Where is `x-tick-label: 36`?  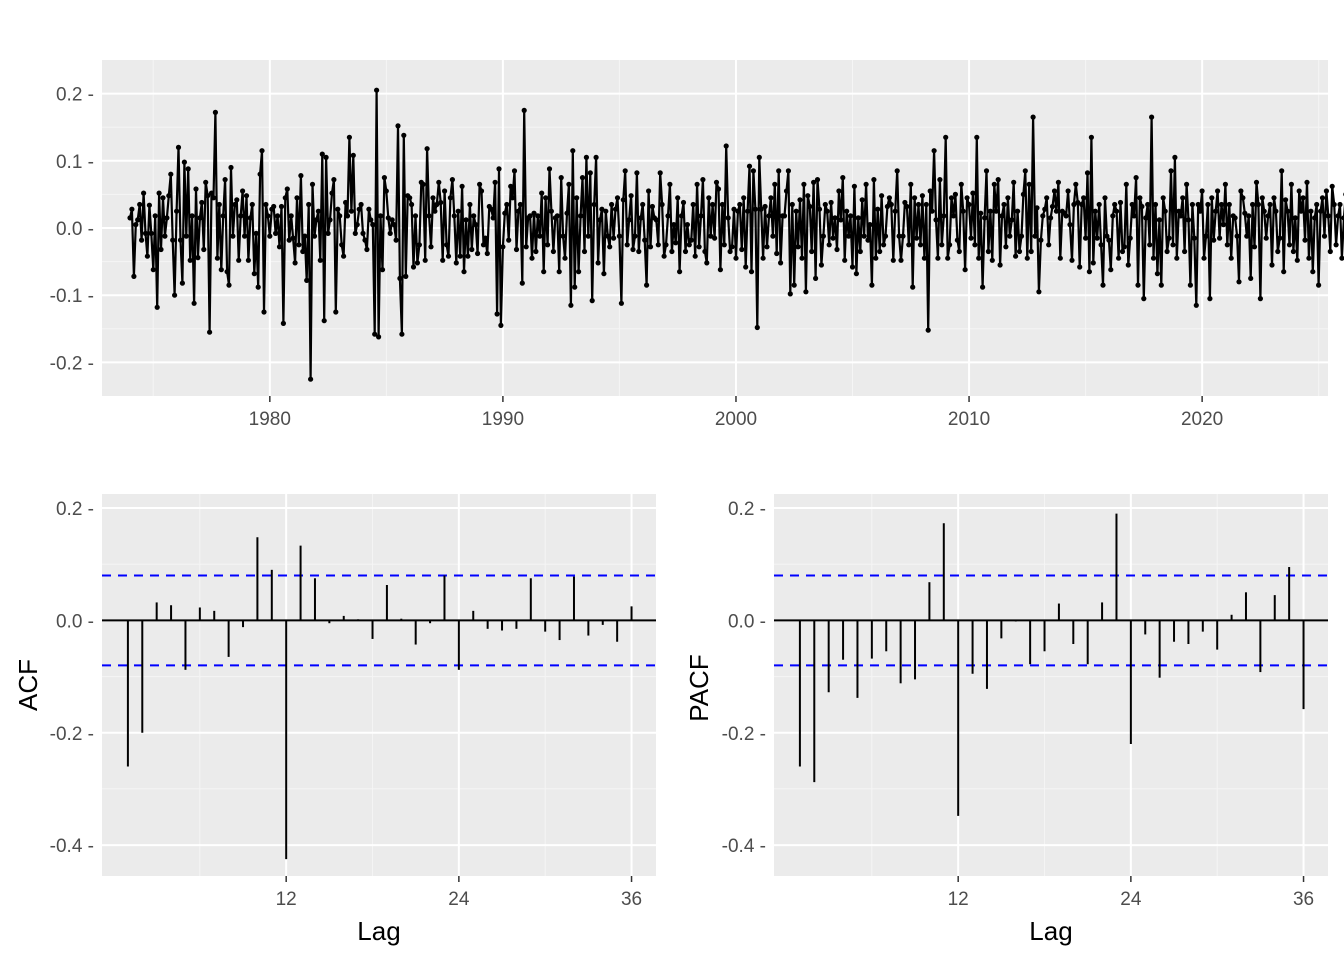
x-tick-label: 36 is located at coordinates (631, 899).